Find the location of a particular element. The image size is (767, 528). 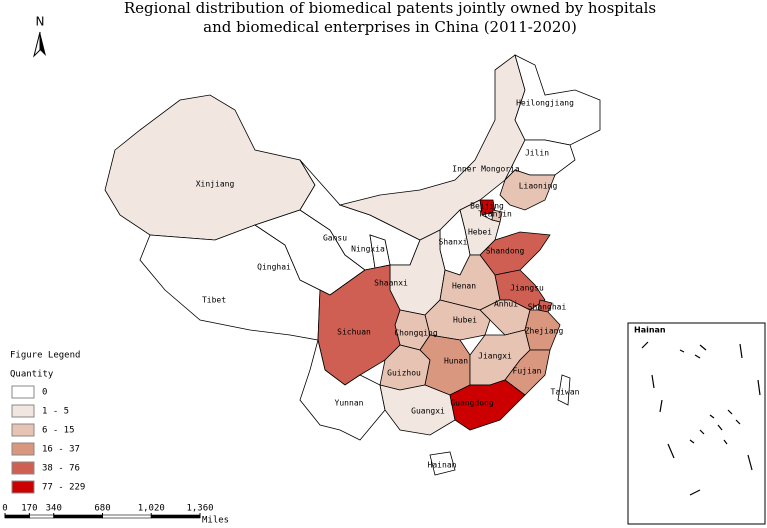

inset-frame is located at coordinates (696, 423).